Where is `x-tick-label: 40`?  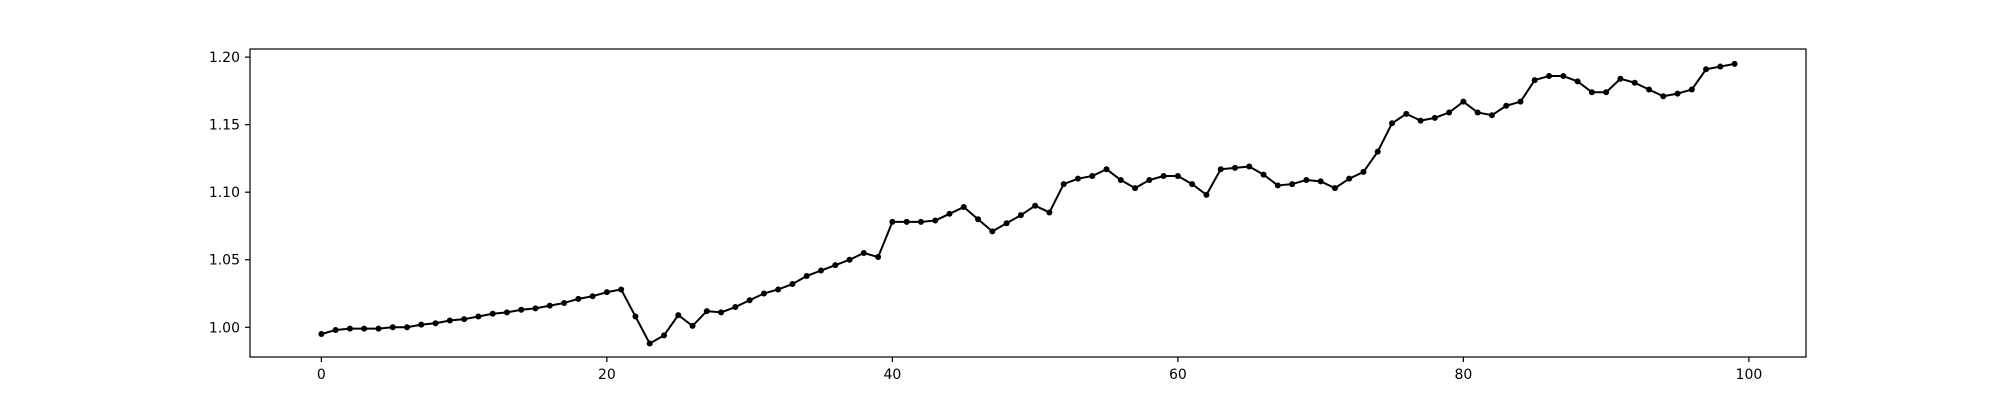
x-tick-label: 40 is located at coordinates (892, 375).